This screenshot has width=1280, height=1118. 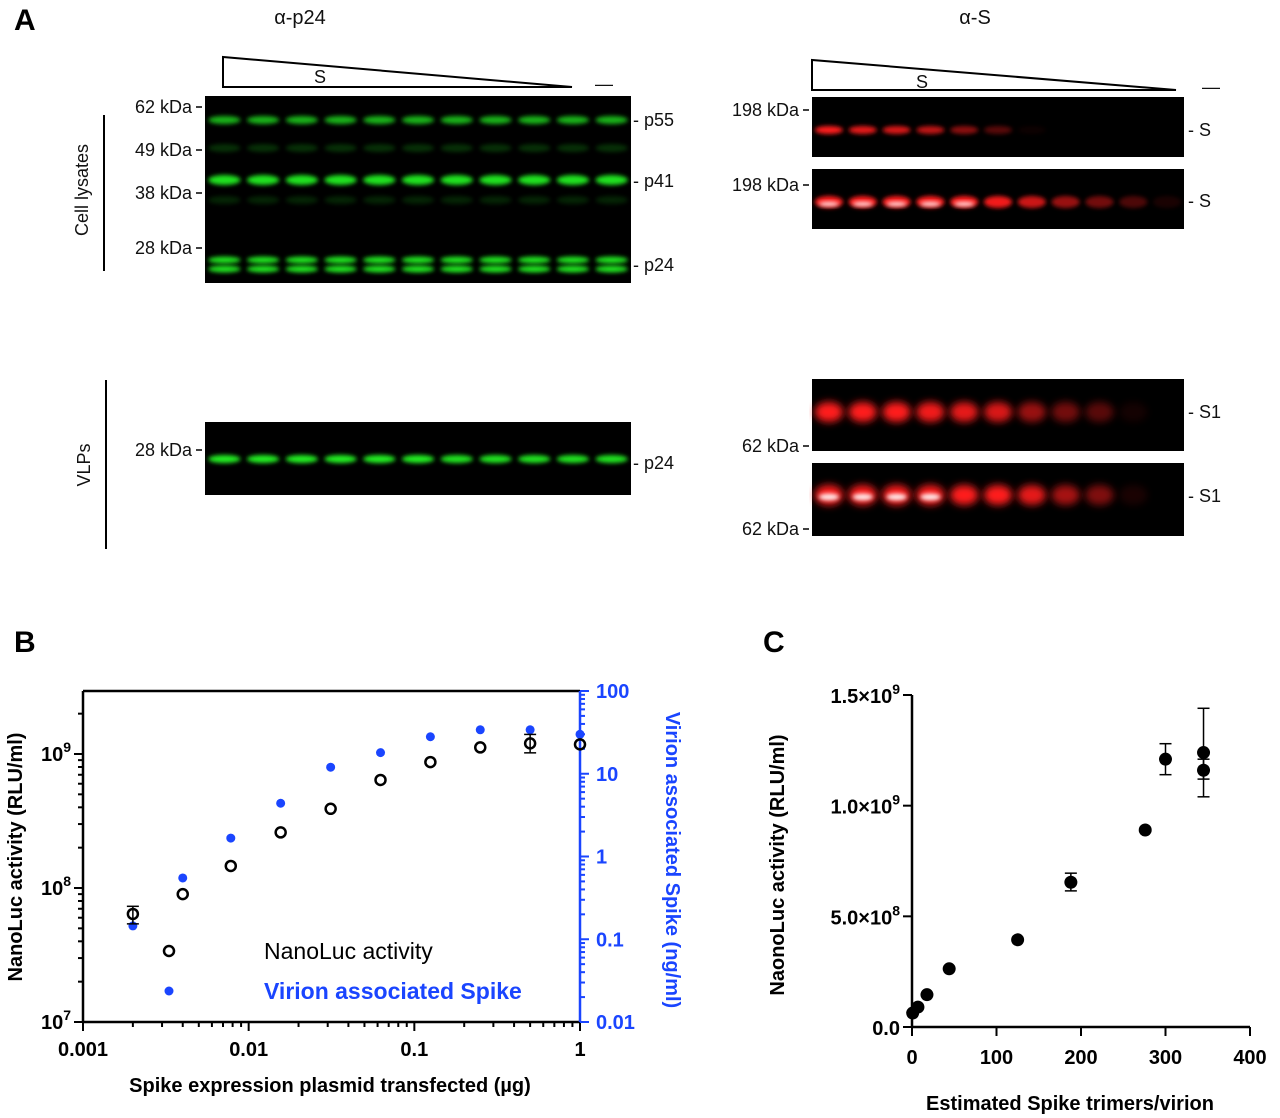 I want to click on legend-label-nanoluc: NanoLuc activity, so click(x=348, y=951).